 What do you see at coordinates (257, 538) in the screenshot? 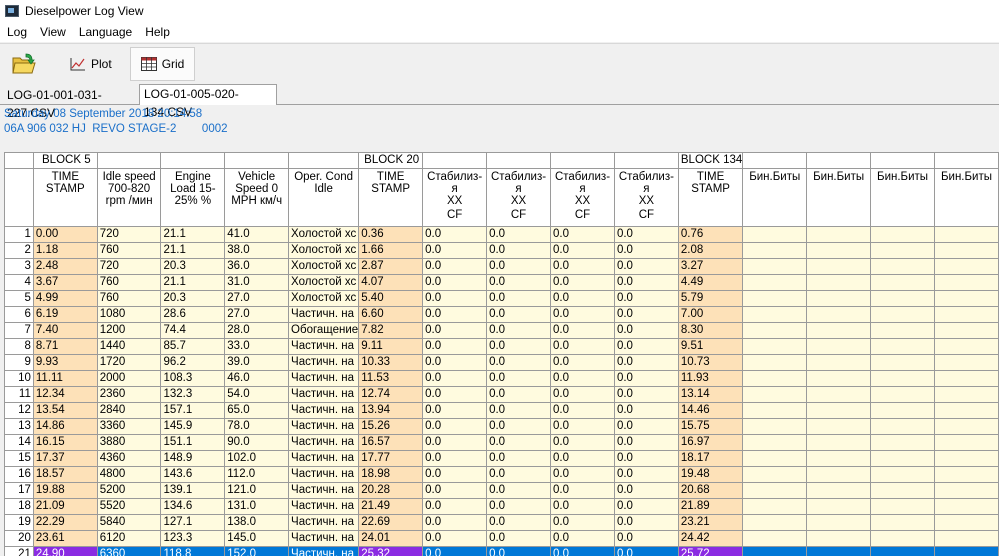
I see `grid-cell: 145.0` at bounding box center [257, 538].